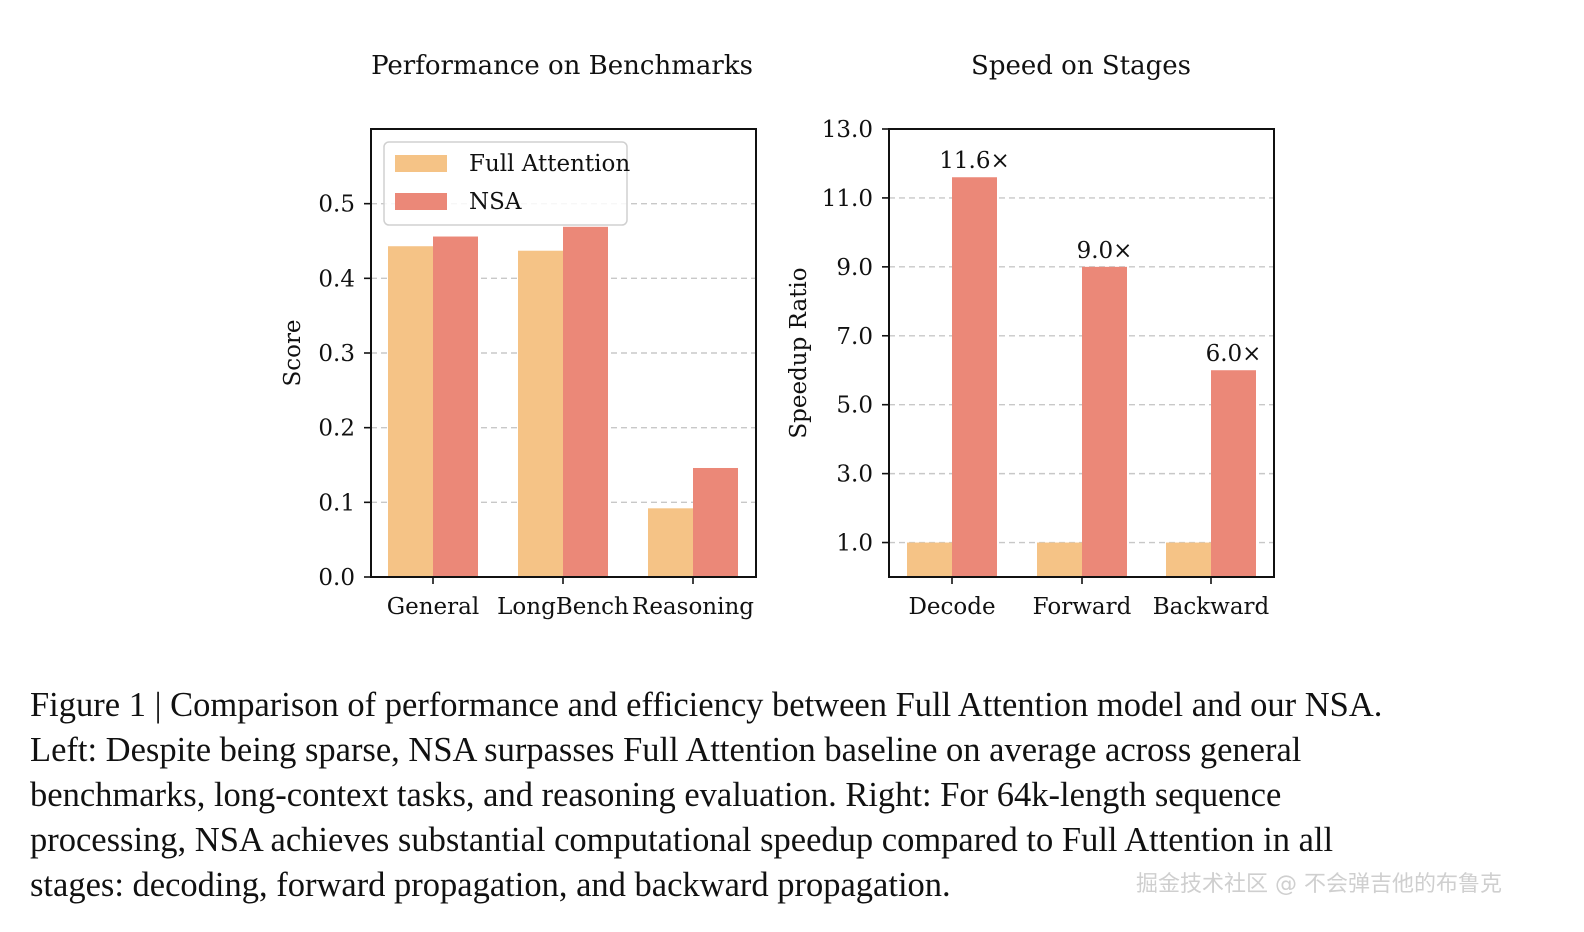 This screenshot has height=932, width=1584. What do you see at coordinates (974, 161) in the screenshot?
I see `speed-data-label: 11.6×` at bounding box center [974, 161].